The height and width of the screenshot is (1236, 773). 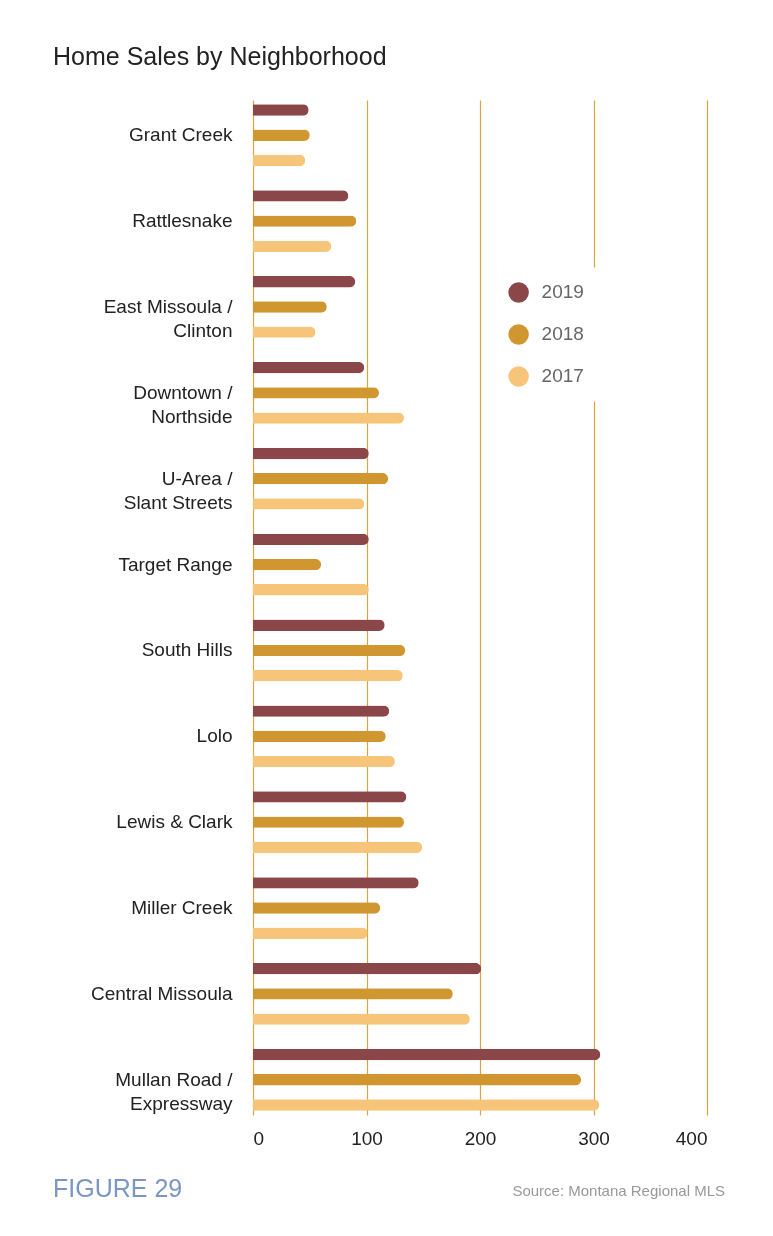 What do you see at coordinates (594, 1138) in the screenshot?
I see `x-tick-label: 300` at bounding box center [594, 1138].